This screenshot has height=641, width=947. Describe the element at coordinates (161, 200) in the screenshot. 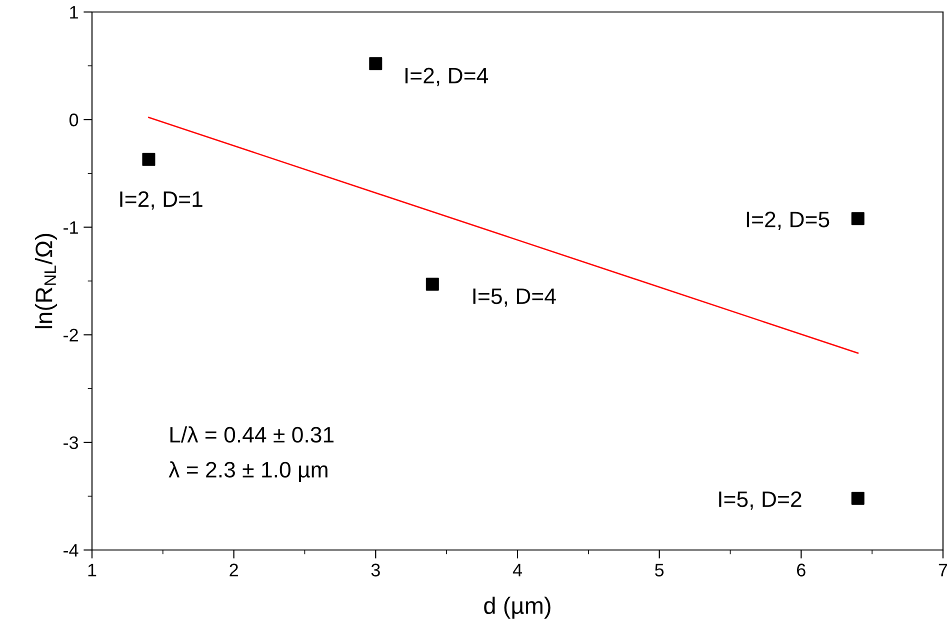

I see `annotation: I=2, D=1` at that location.